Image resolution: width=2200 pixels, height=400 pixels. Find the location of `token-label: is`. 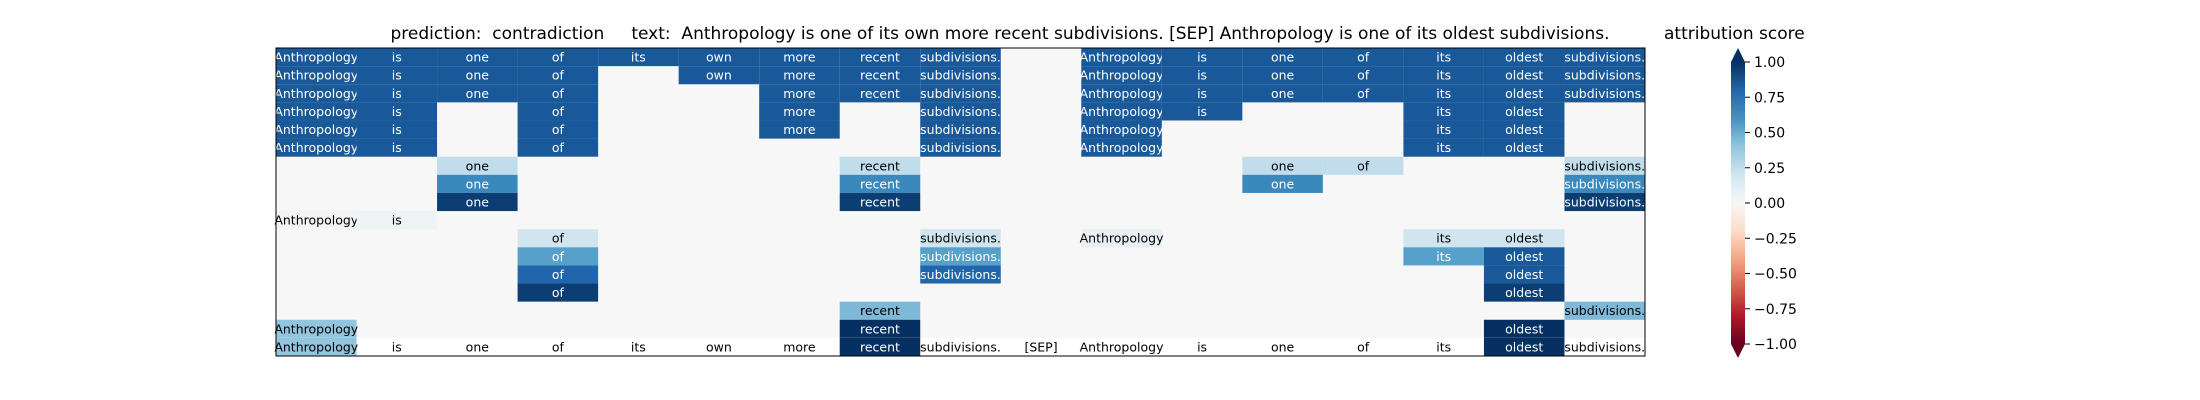

token-label: is is located at coordinates (1202, 346).